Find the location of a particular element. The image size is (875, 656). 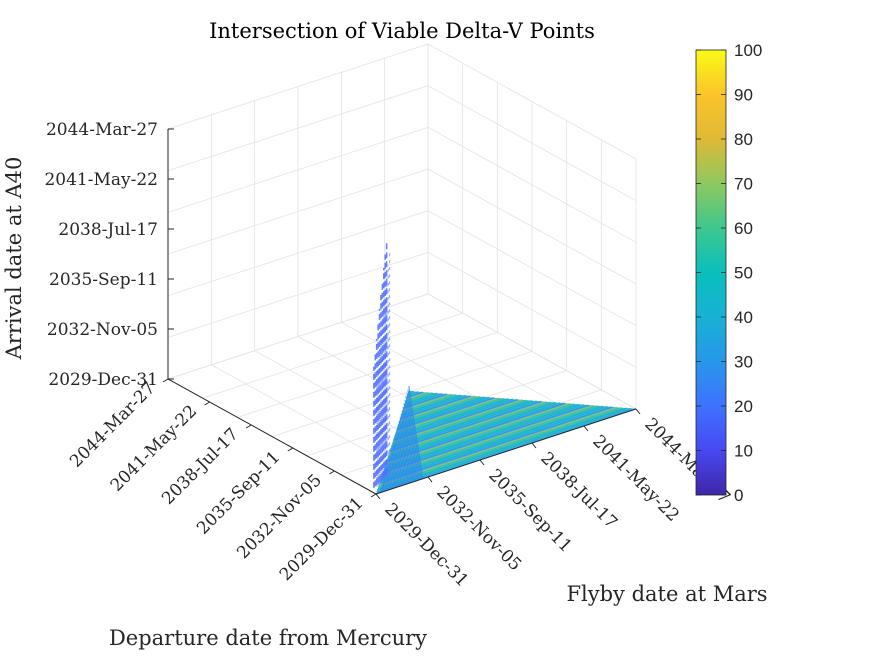

z-tick-label: 2032-Nov-05 is located at coordinates (102, 330).